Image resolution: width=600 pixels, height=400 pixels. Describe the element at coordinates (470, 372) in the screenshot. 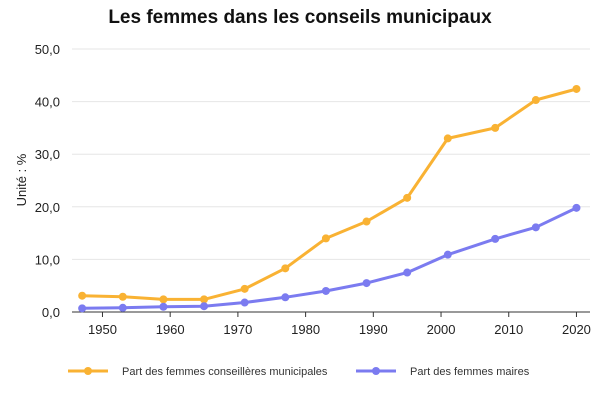

I see `legend-label: Part des femmes maires` at that location.